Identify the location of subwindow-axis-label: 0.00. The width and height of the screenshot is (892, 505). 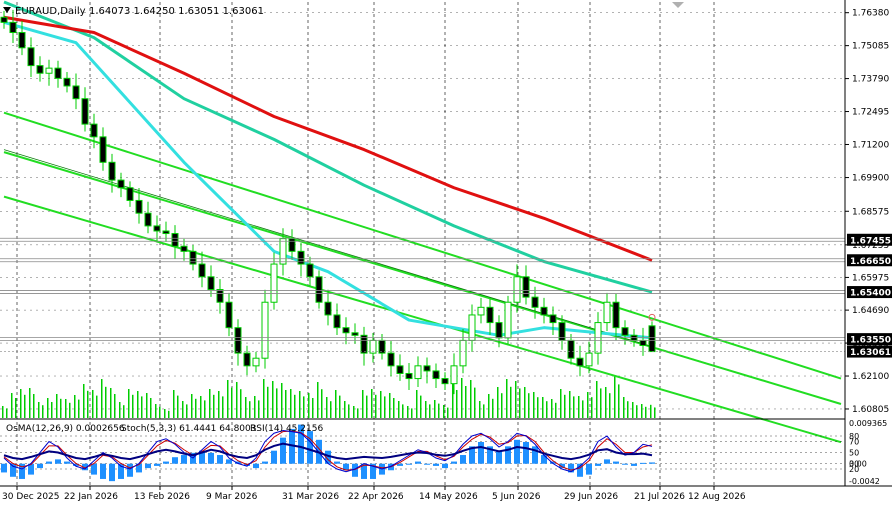
(858, 464).